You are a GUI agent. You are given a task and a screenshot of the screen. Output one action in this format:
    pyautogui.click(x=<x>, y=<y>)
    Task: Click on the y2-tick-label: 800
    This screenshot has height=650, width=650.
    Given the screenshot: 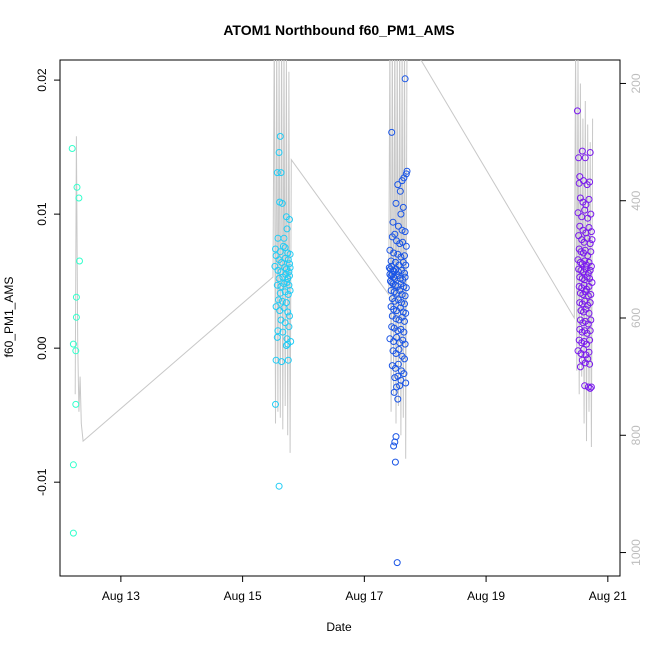 What is the action you would take?
    pyautogui.click(x=636, y=435)
    